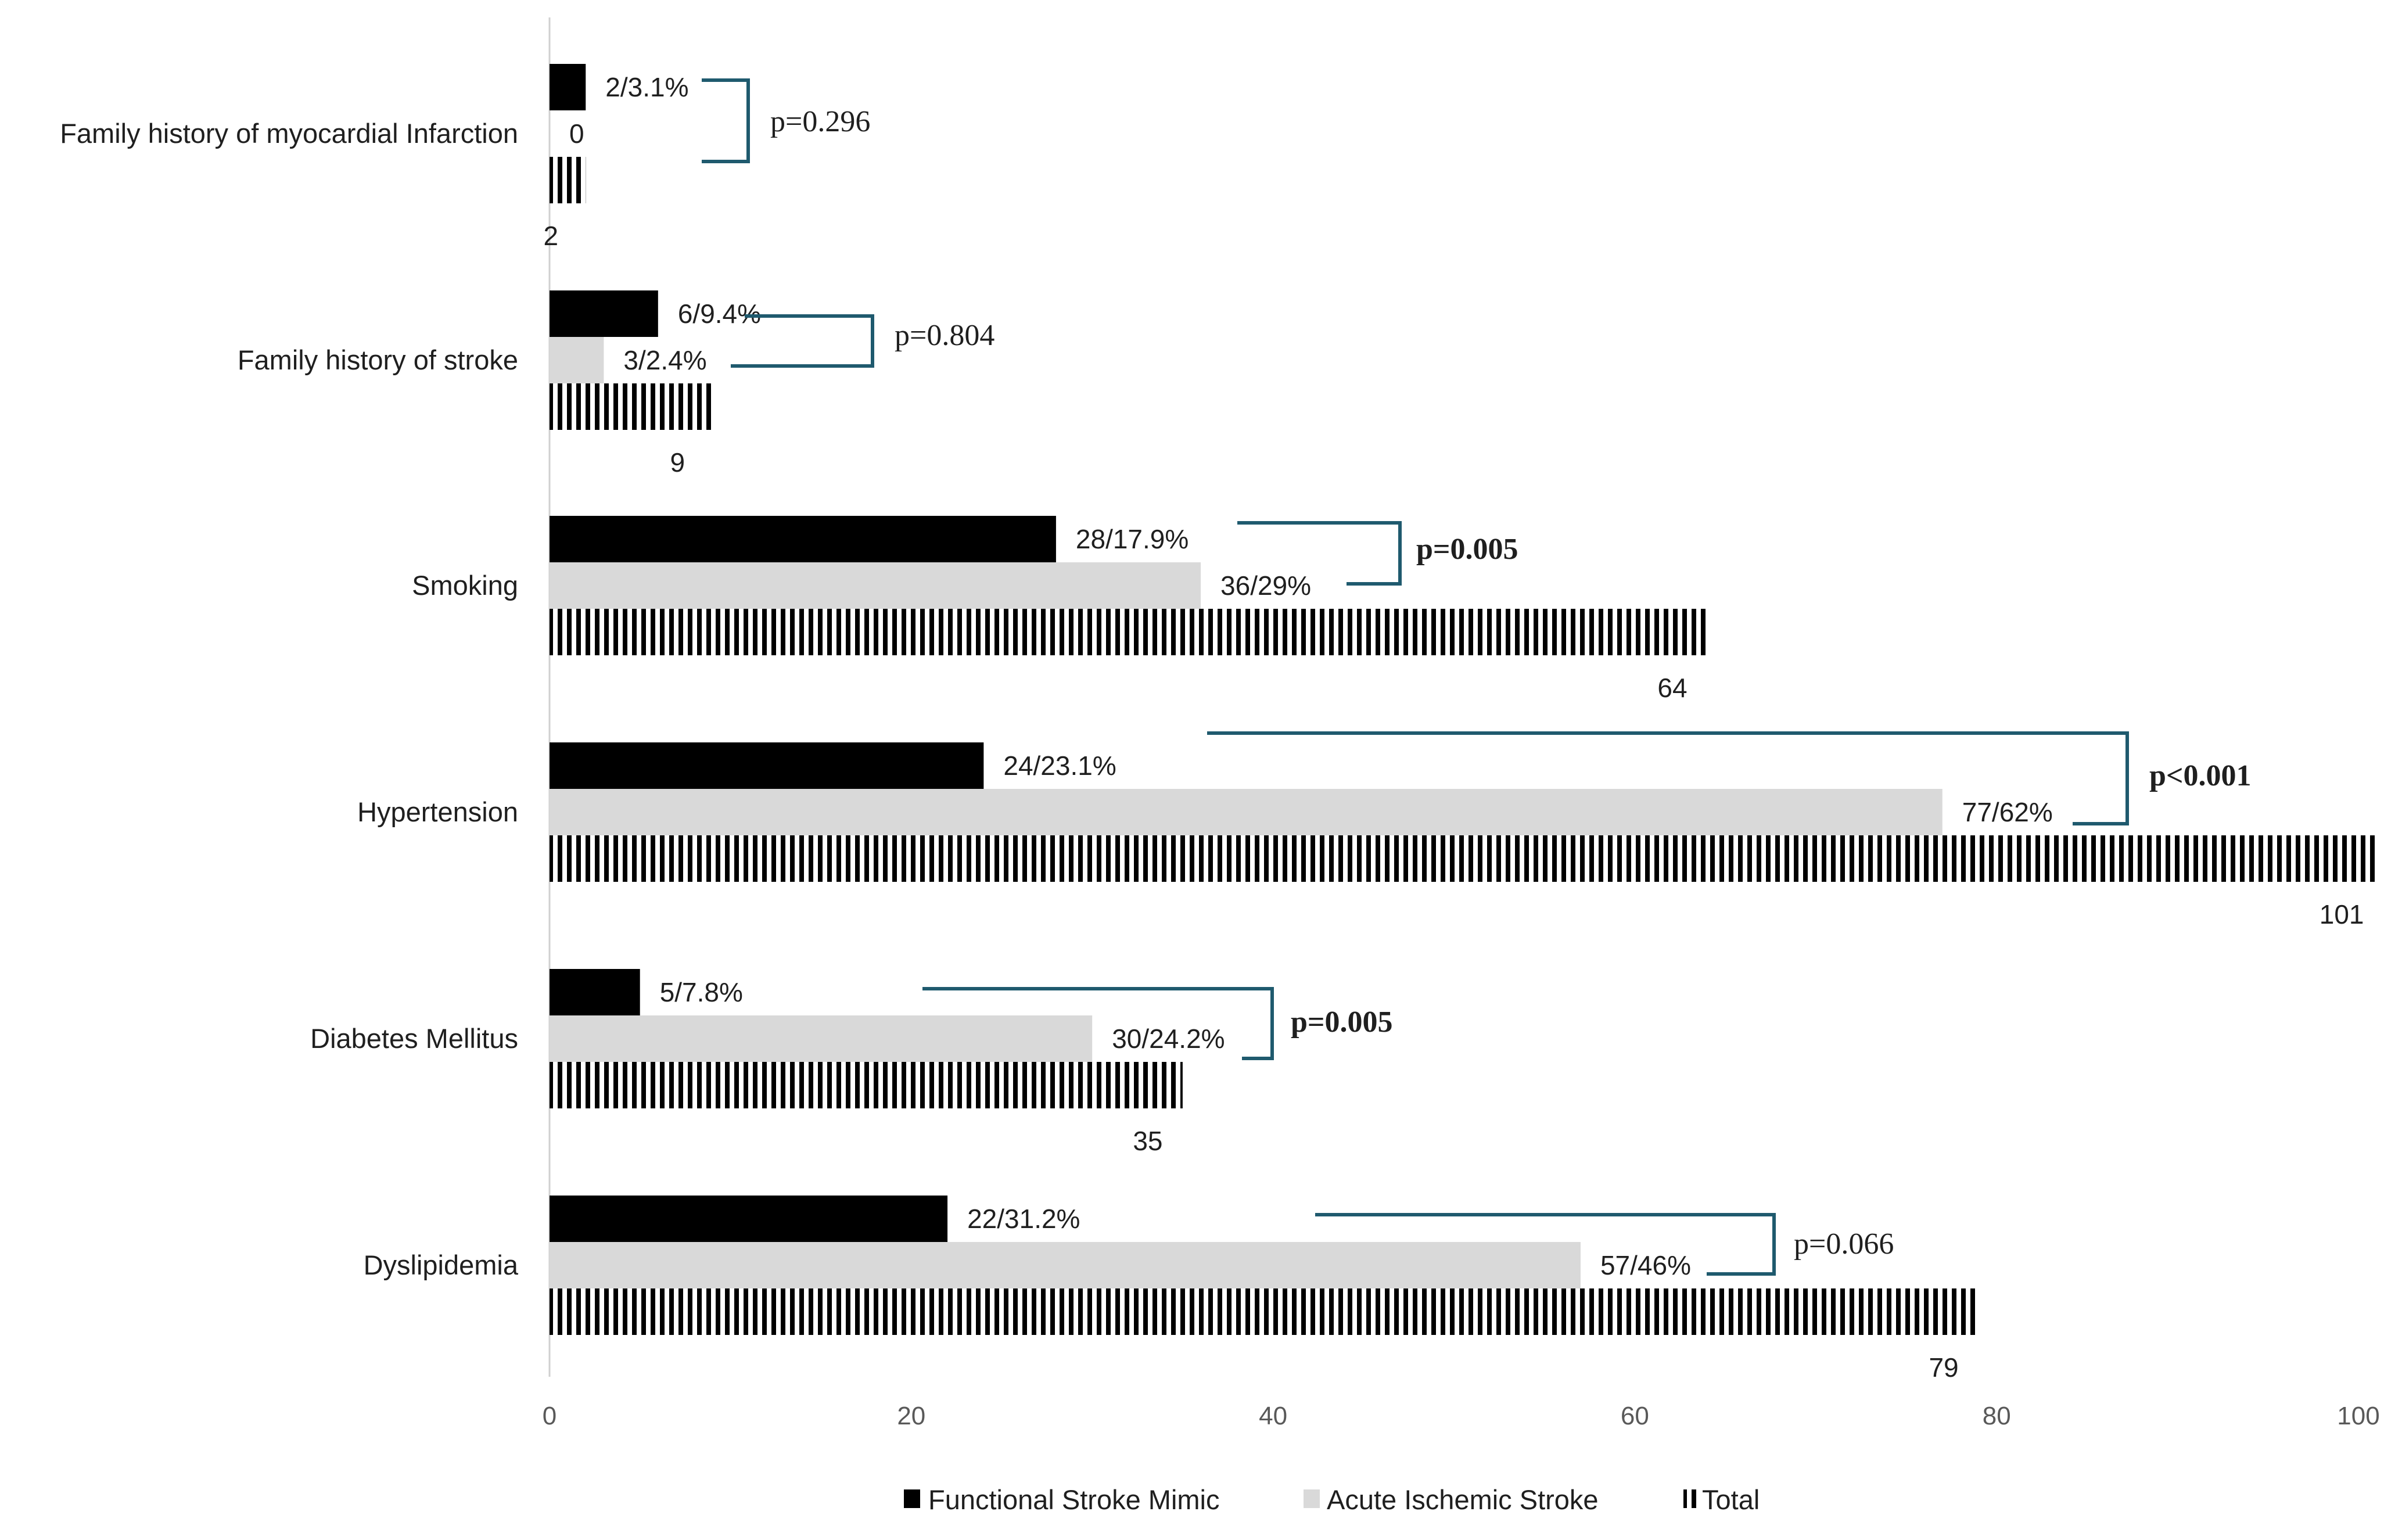  Describe the element at coordinates (1844, 1244) in the screenshot. I see `p-value-label: p=0.066` at that location.